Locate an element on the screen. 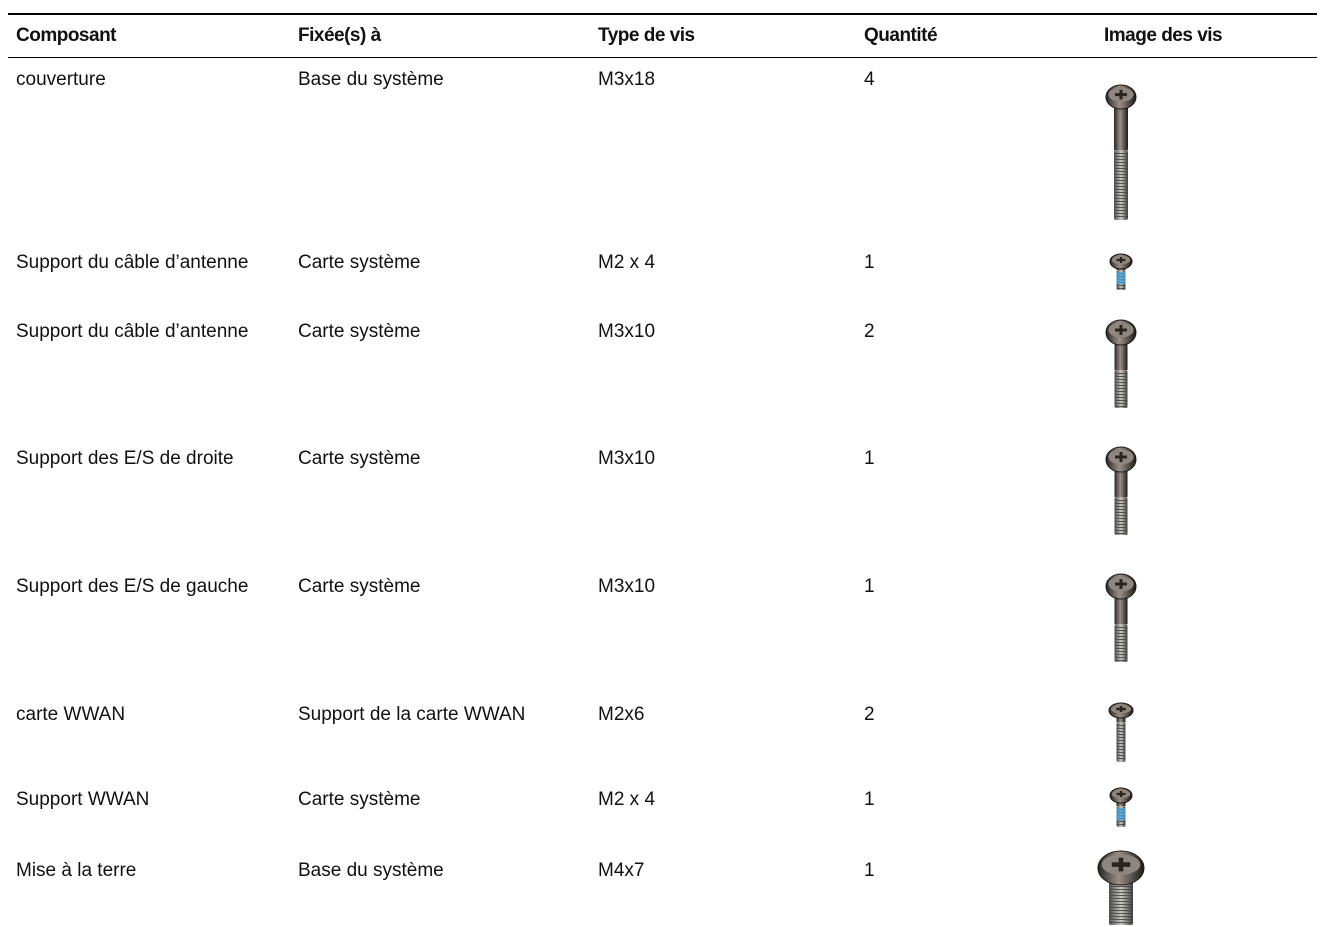 The width and height of the screenshot is (1325, 927). table-cell: M2x6 is located at coordinates (621, 714).